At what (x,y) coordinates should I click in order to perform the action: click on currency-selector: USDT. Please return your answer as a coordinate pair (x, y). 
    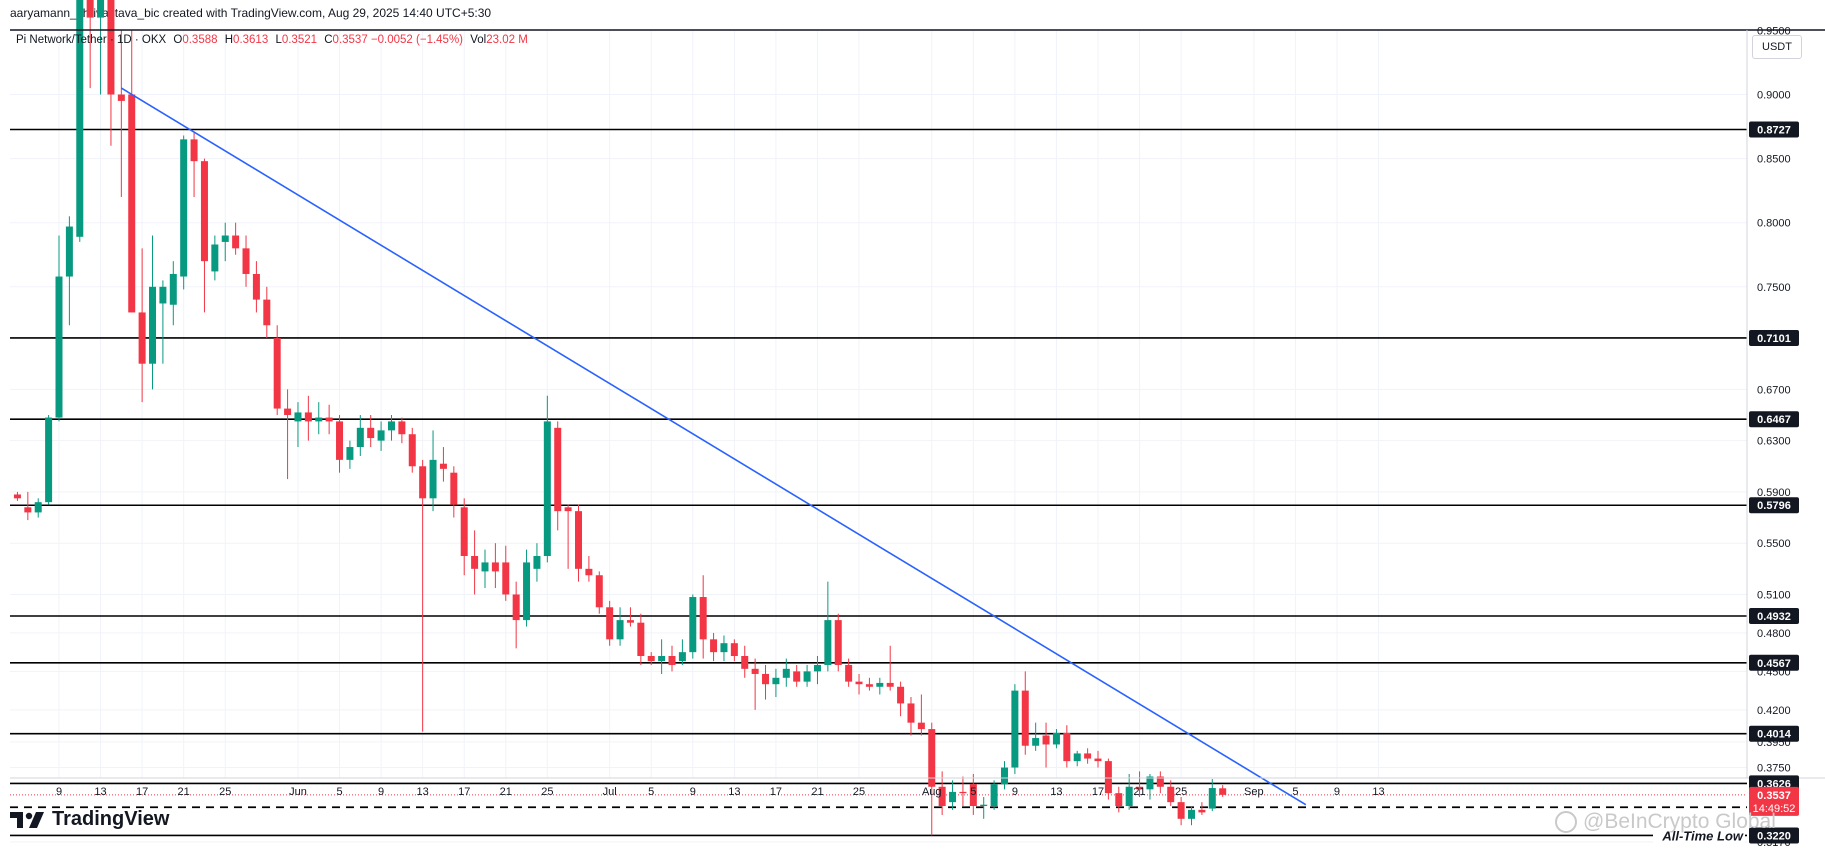
    Looking at the image, I should click on (1777, 47).